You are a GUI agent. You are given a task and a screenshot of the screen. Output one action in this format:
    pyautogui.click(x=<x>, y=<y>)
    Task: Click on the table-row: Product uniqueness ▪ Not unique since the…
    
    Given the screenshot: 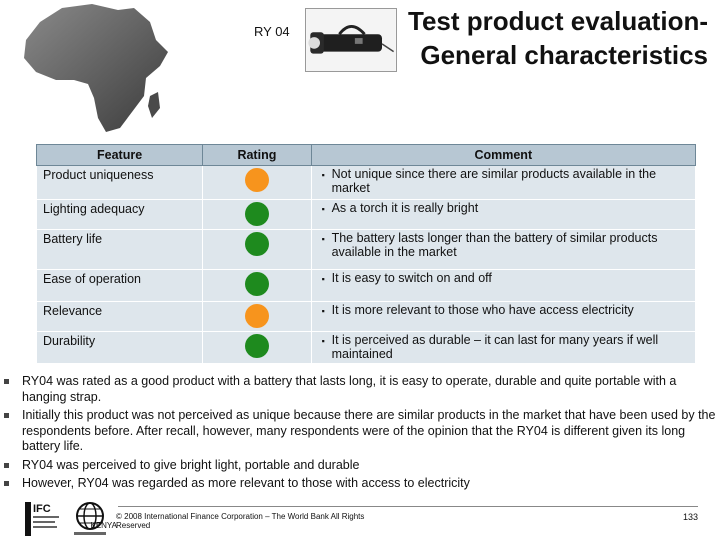 What is the action you would take?
    pyautogui.click(x=366, y=182)
    